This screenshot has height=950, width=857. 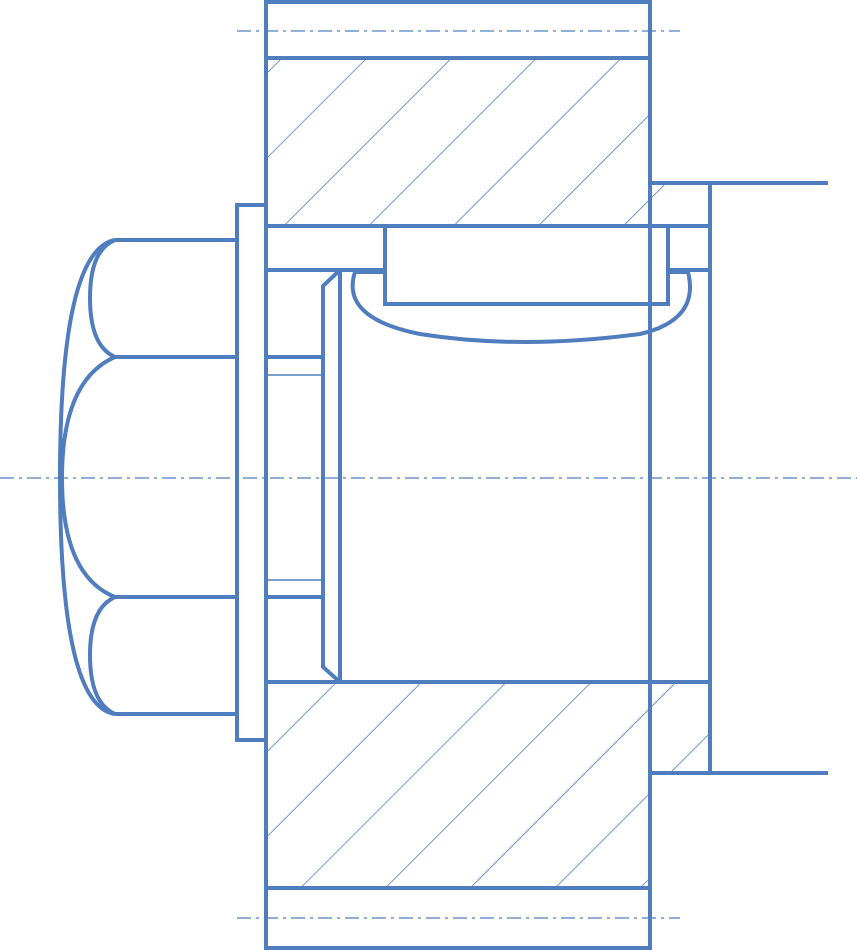 I want to click on shaft-end, so click(x=304, y=476).